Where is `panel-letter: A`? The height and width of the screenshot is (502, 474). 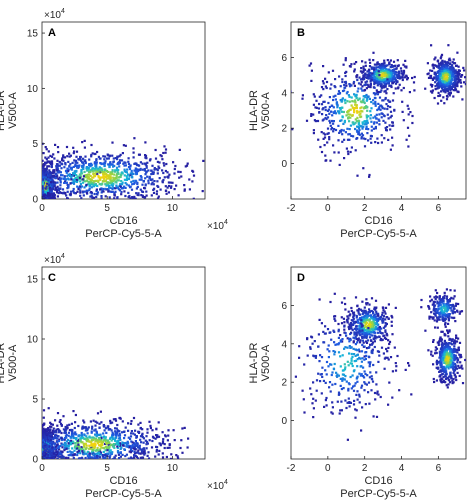
panel-letter: A is located at coordinates (52, 33).